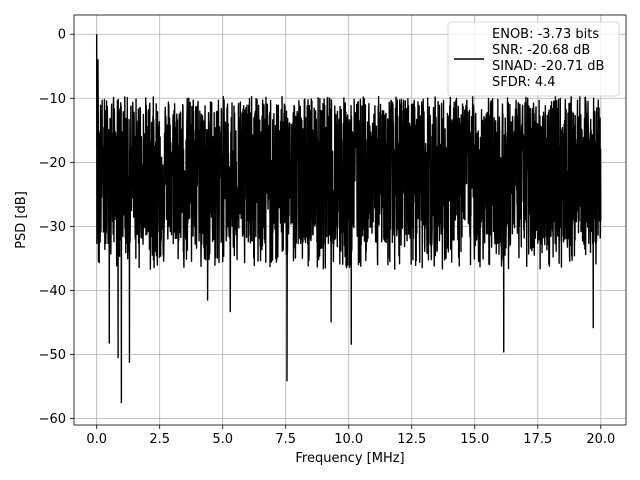  I want to click on y-axis-label: PSD [dB], so click(21, 220).